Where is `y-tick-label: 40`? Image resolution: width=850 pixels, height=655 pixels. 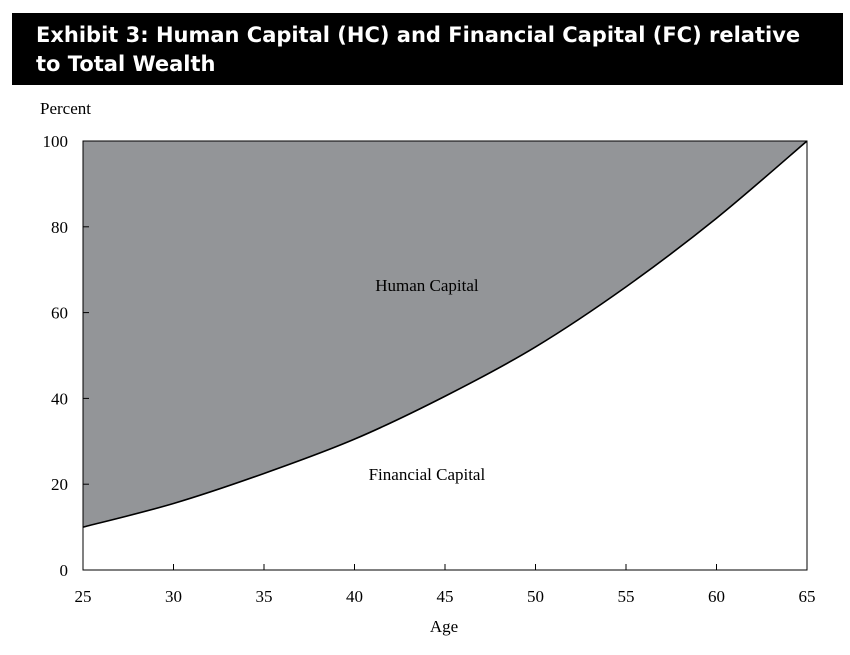 y-tick-label: 40 is located at coordinates (59, 398).